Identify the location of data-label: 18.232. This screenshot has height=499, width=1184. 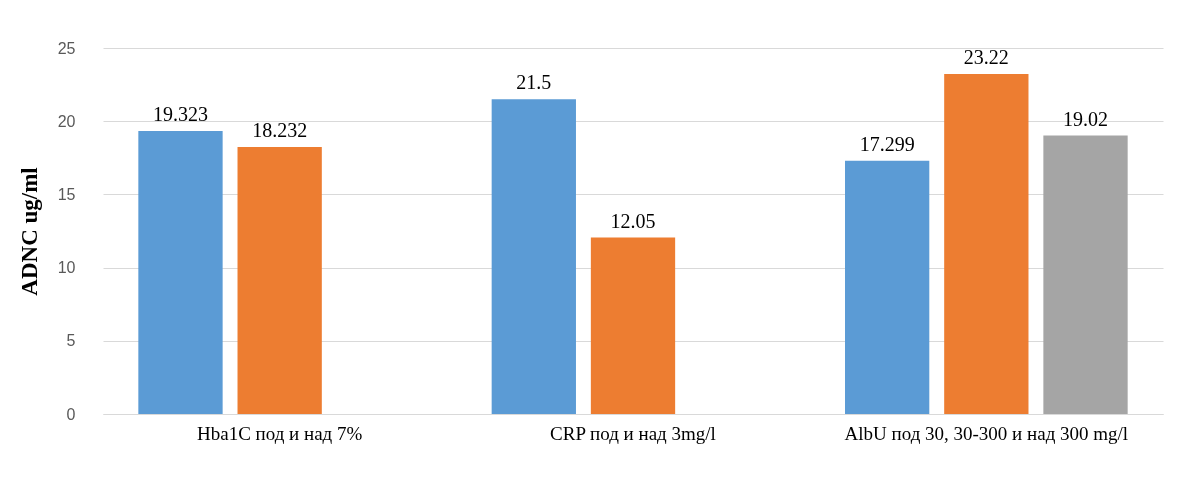
(280, 130).